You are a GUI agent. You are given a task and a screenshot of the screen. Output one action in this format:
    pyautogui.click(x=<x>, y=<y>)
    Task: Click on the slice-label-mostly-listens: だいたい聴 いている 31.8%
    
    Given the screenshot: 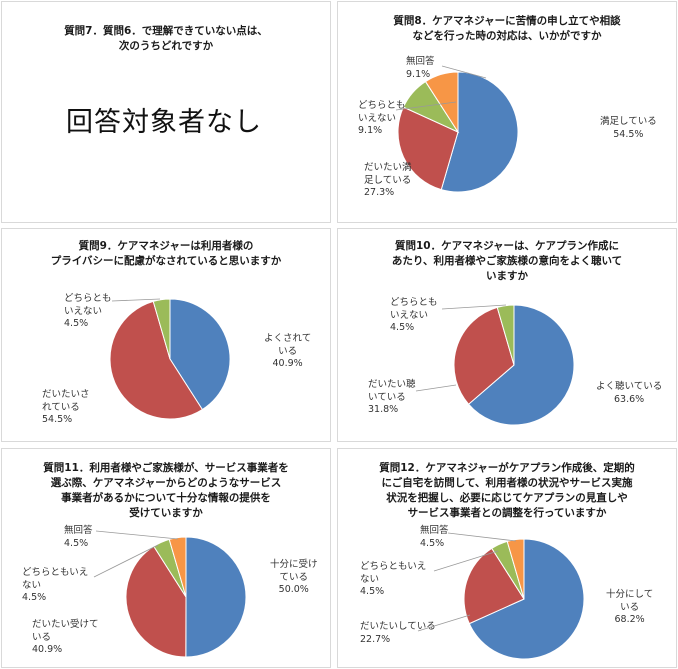 What is the action you would take?
    pyautogui.click(x=392, y=397)
    